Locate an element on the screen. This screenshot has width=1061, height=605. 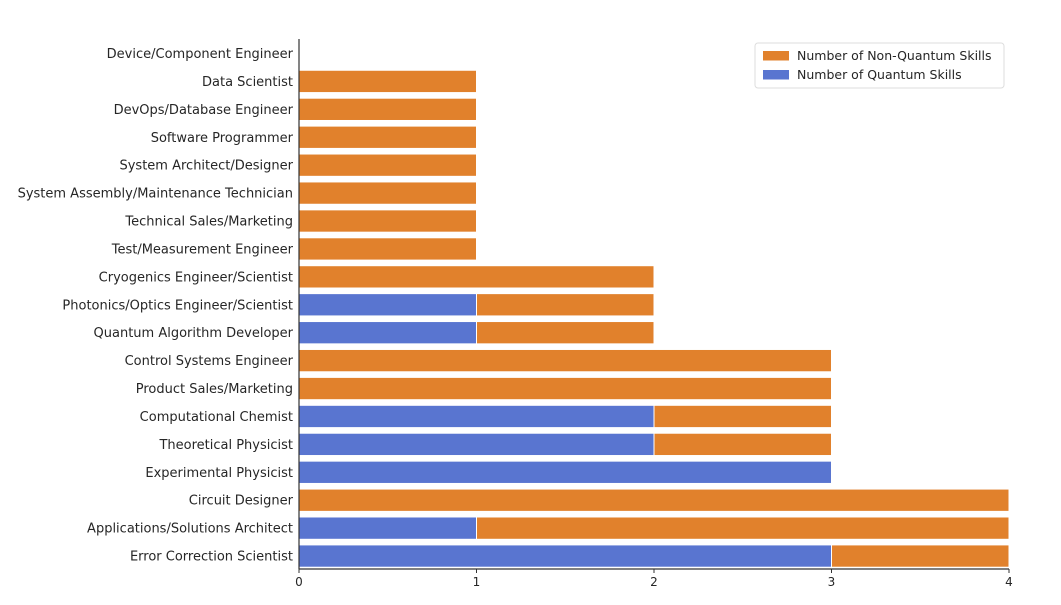
y-tick-label: Computational Chemist is located at coordinates (216, 417).